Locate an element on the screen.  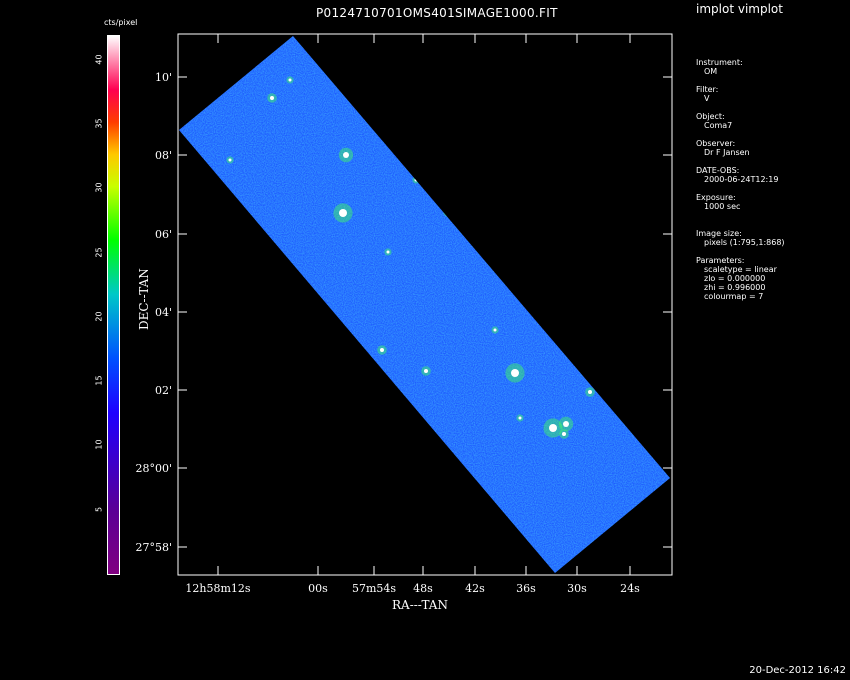
info-block: zhi = 0.996000 is located at coordinates (740, 287).